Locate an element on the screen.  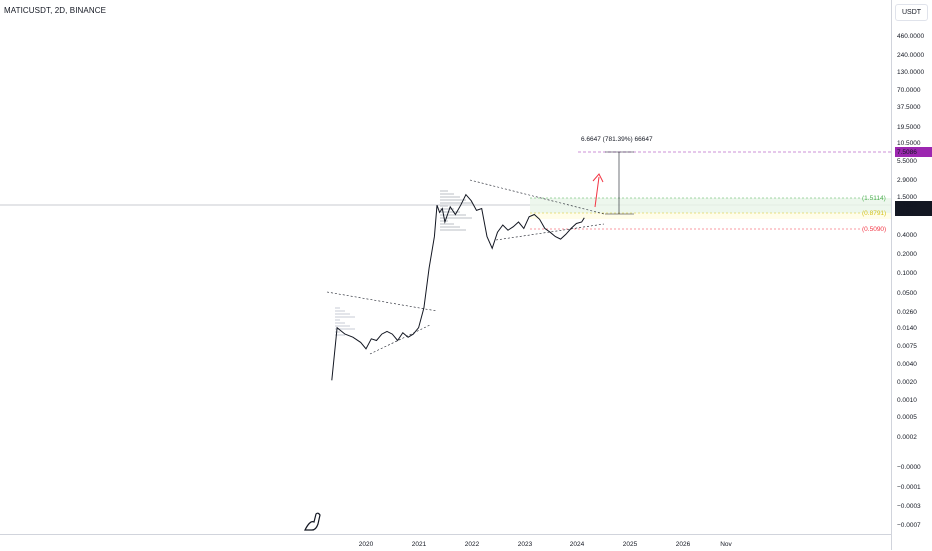
x-tick-label: 2023 is located at coordinates (525, 544).